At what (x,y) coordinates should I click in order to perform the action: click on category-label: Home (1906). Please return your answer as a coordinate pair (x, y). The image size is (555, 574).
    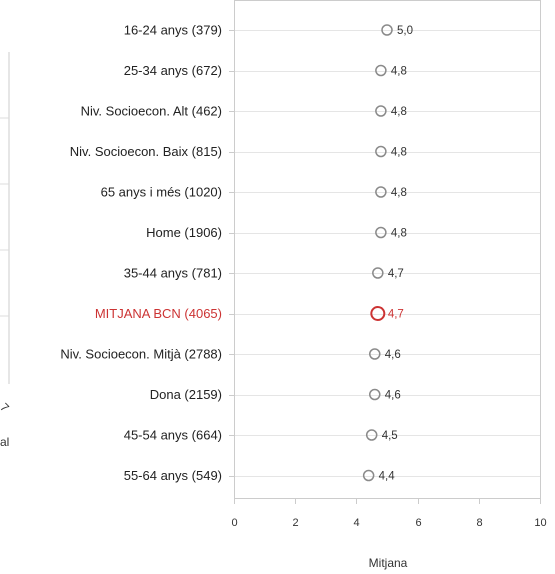
    Looking at the image, I should click on (184, 232).